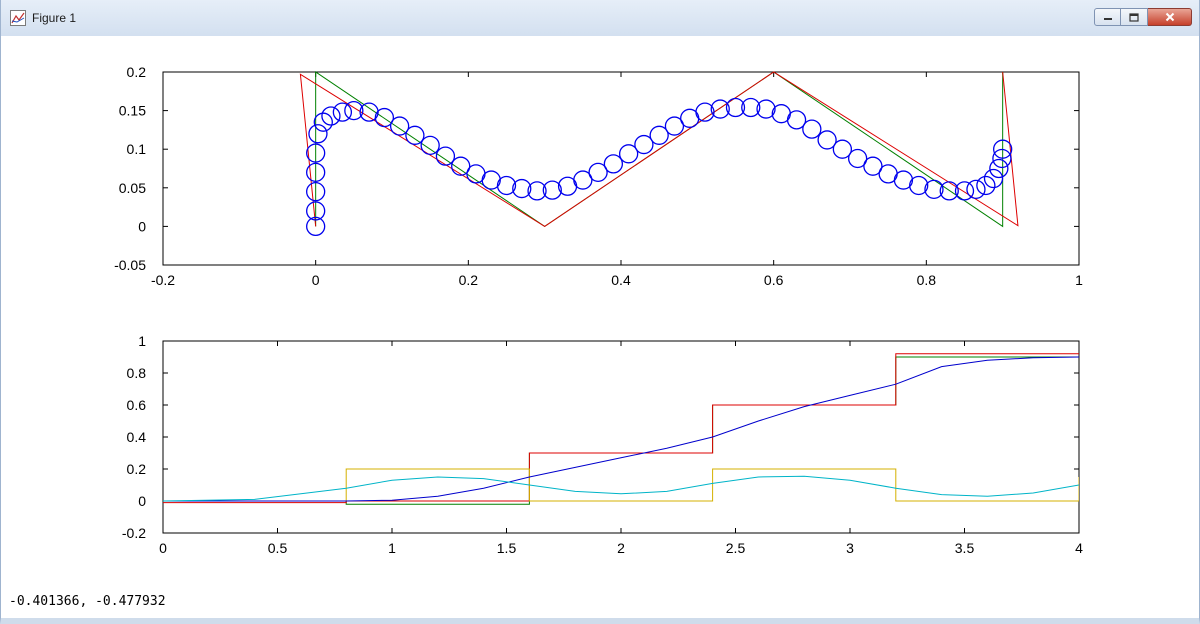 The image size is (1200, 624). I want to click on y-tick-label-1: 0.2, so click(137, 72).